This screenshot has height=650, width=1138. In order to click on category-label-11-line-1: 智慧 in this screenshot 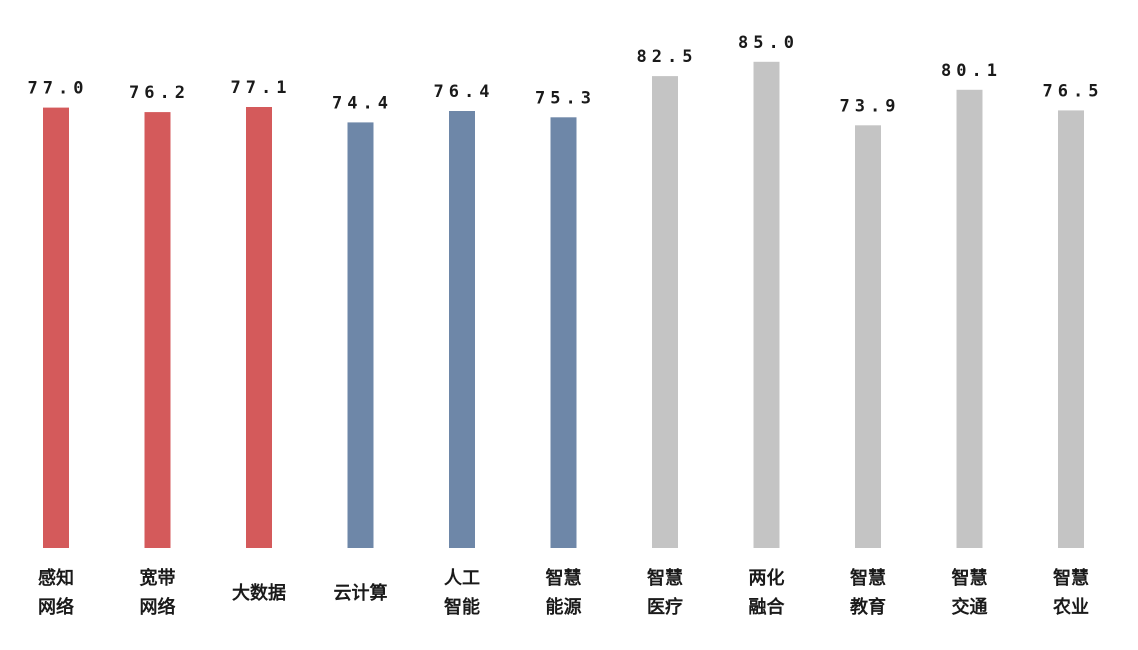, I will do `click(1071, 578)`.